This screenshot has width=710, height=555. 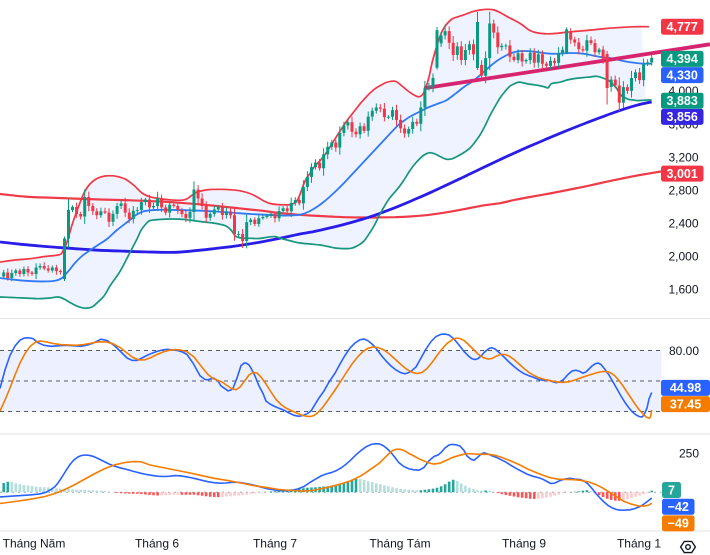 I want to click on svg-text: 2,000, so click(x=683, y=257).